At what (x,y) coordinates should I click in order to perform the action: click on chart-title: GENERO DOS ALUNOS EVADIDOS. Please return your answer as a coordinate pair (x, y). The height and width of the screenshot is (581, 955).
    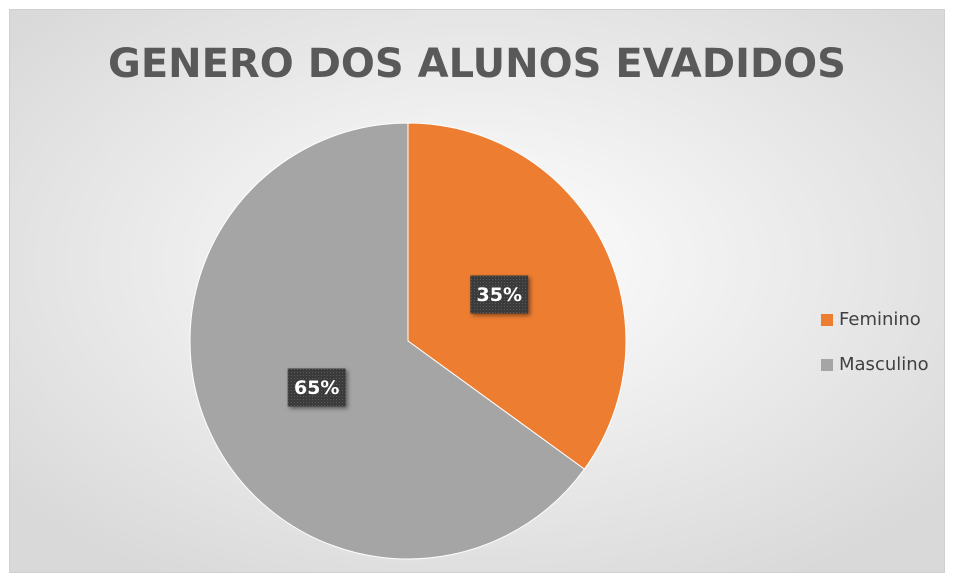
    Looking at the image, I should click on (477, 64).